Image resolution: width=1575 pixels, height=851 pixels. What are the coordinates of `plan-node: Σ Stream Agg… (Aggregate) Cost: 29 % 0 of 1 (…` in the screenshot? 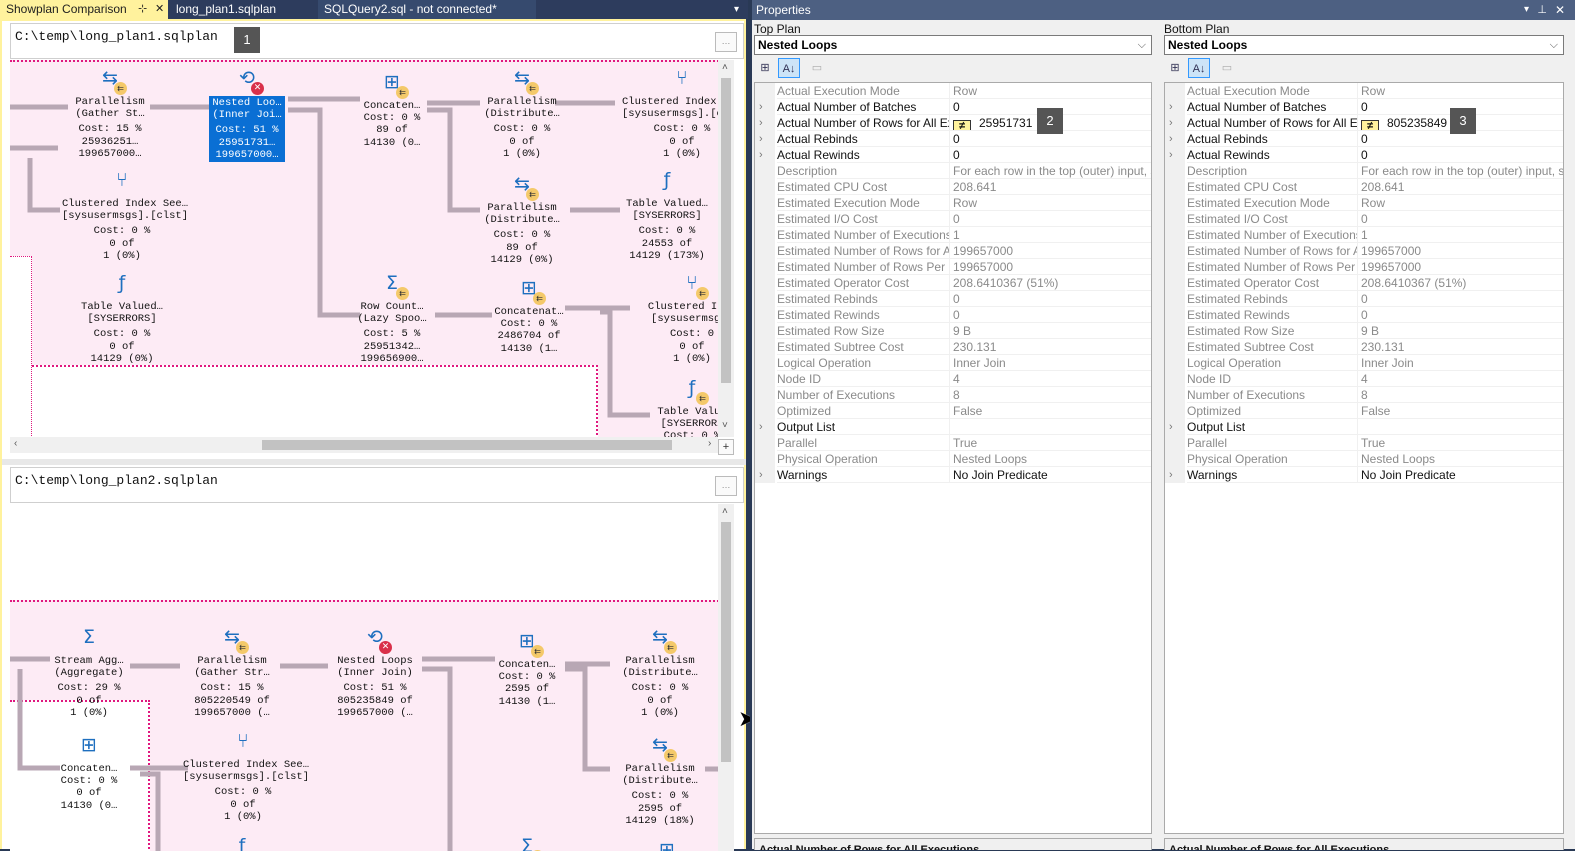 It's located at (89, 672).